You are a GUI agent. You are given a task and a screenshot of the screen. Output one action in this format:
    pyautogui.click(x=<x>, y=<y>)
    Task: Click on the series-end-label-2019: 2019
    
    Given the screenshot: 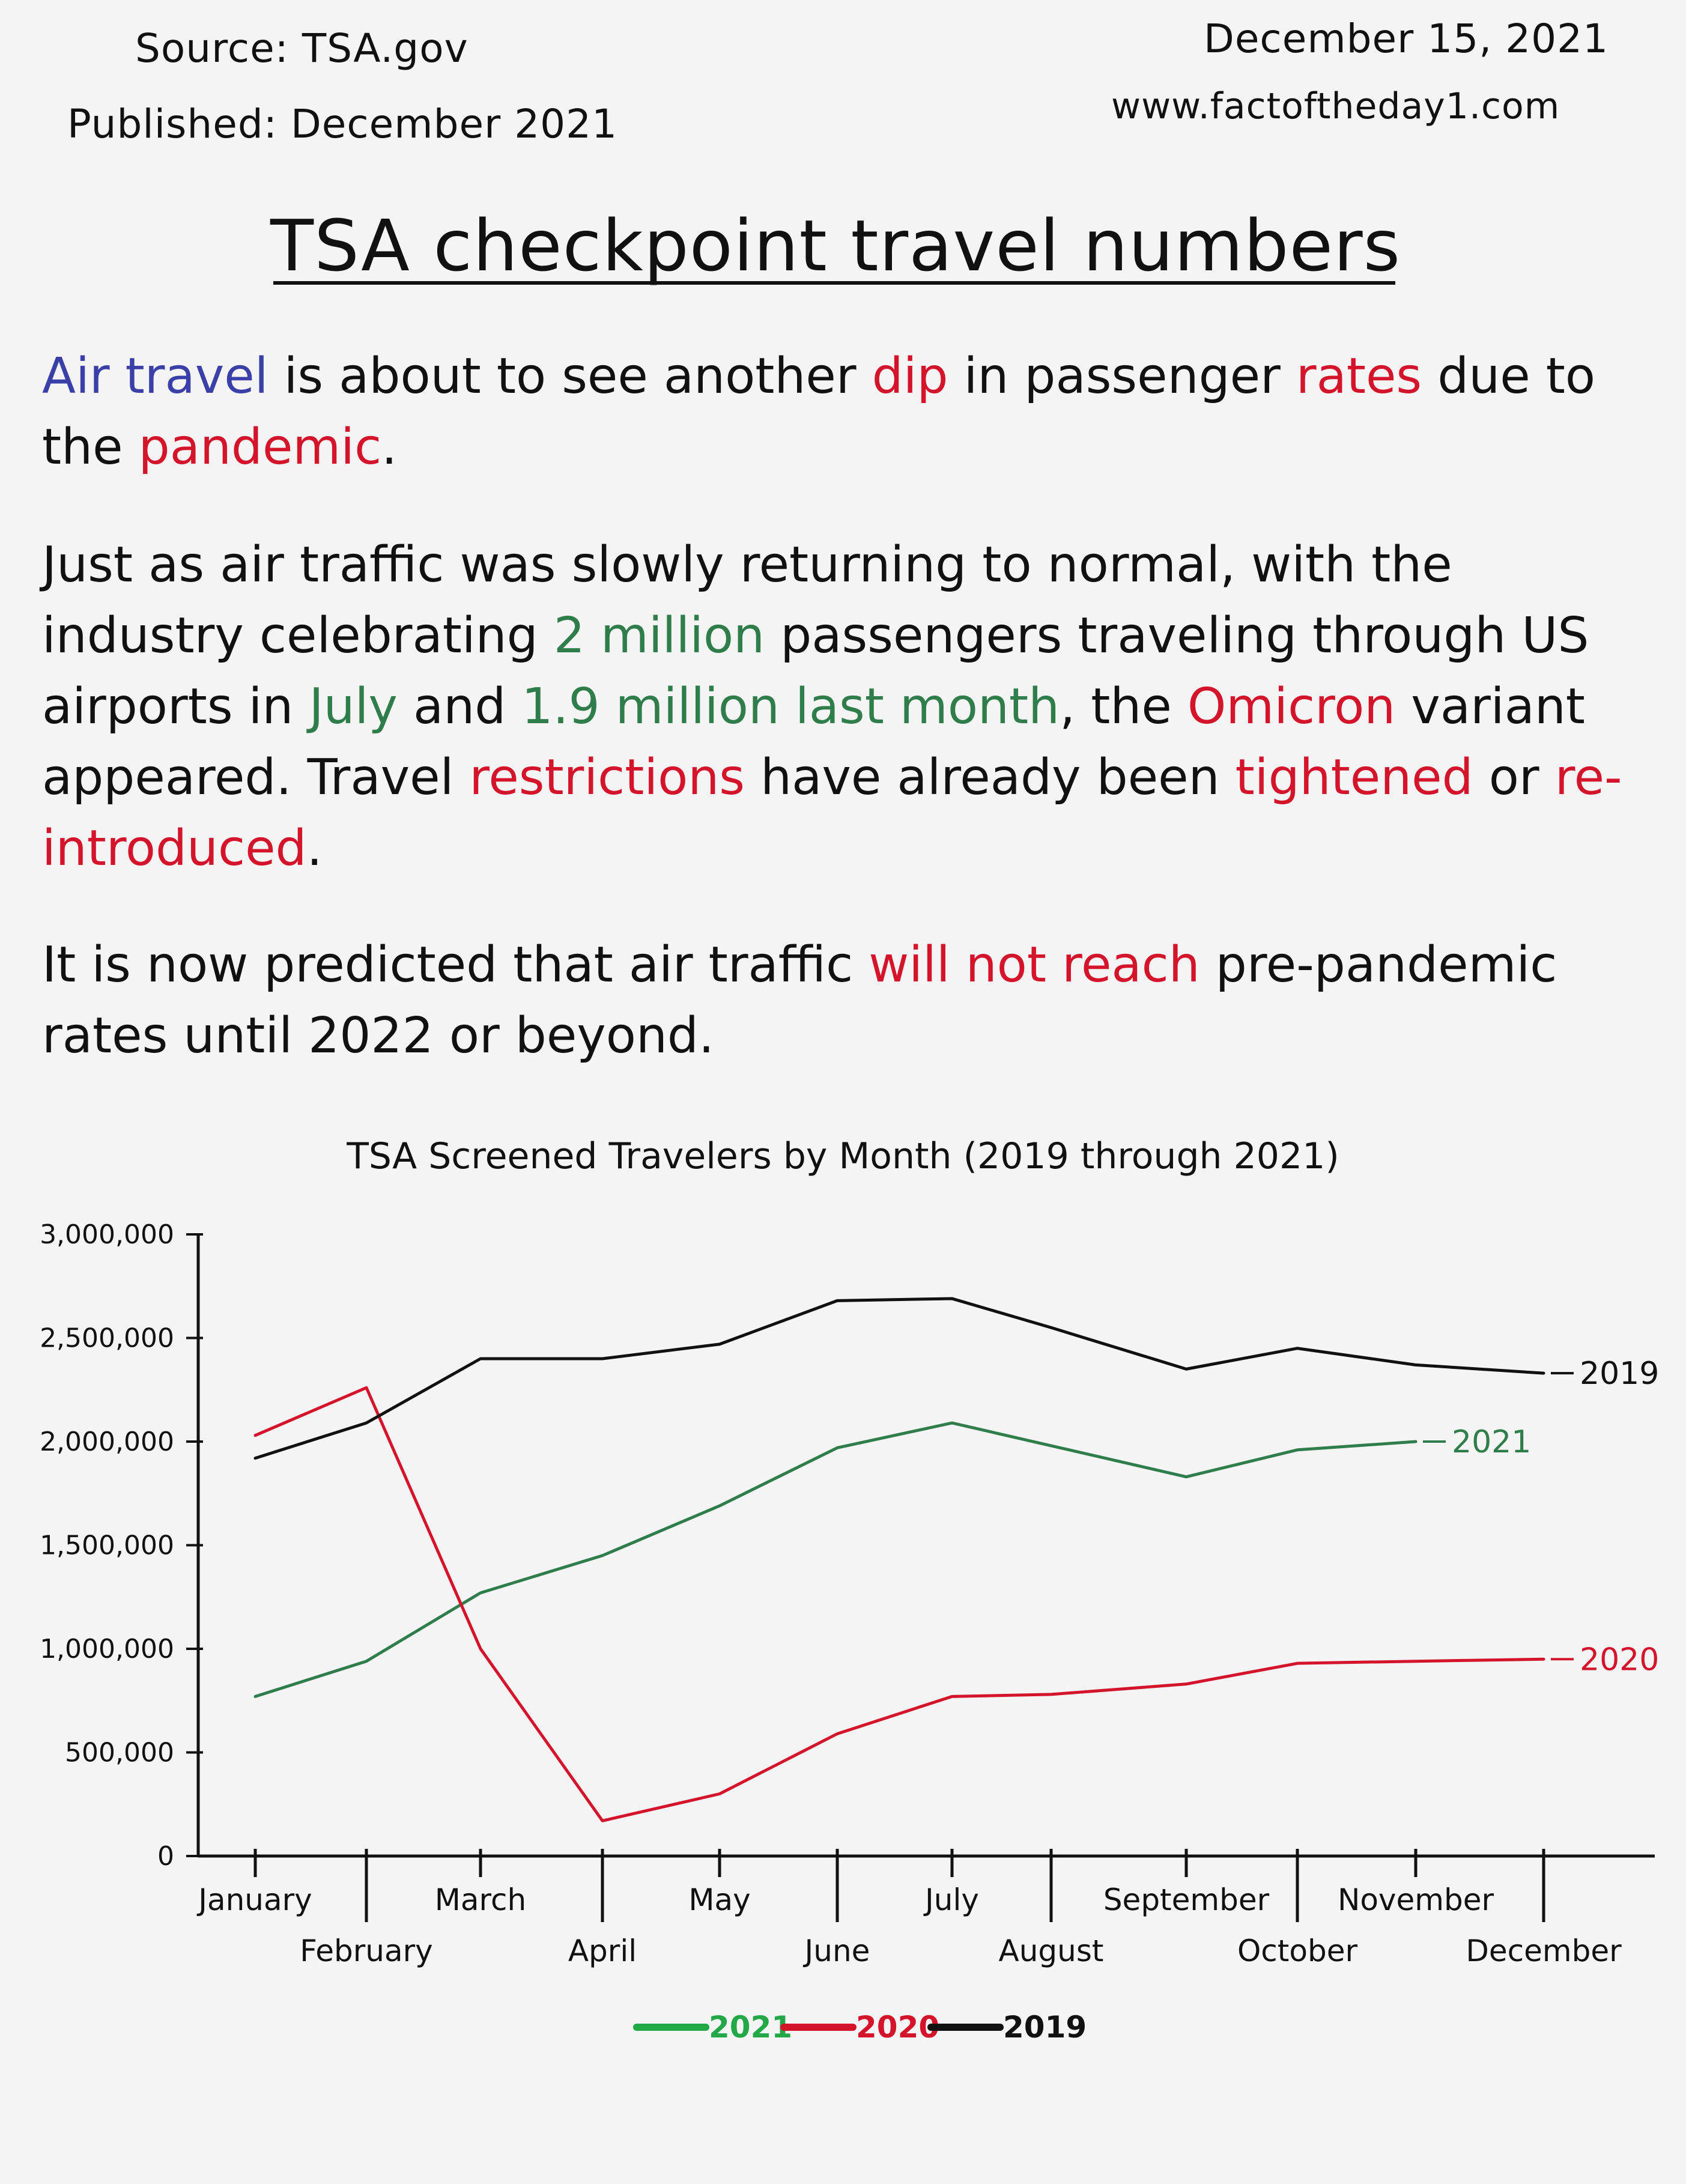 What is the action you would take?
    pyautogui.click(x=1619, y=1374)
    